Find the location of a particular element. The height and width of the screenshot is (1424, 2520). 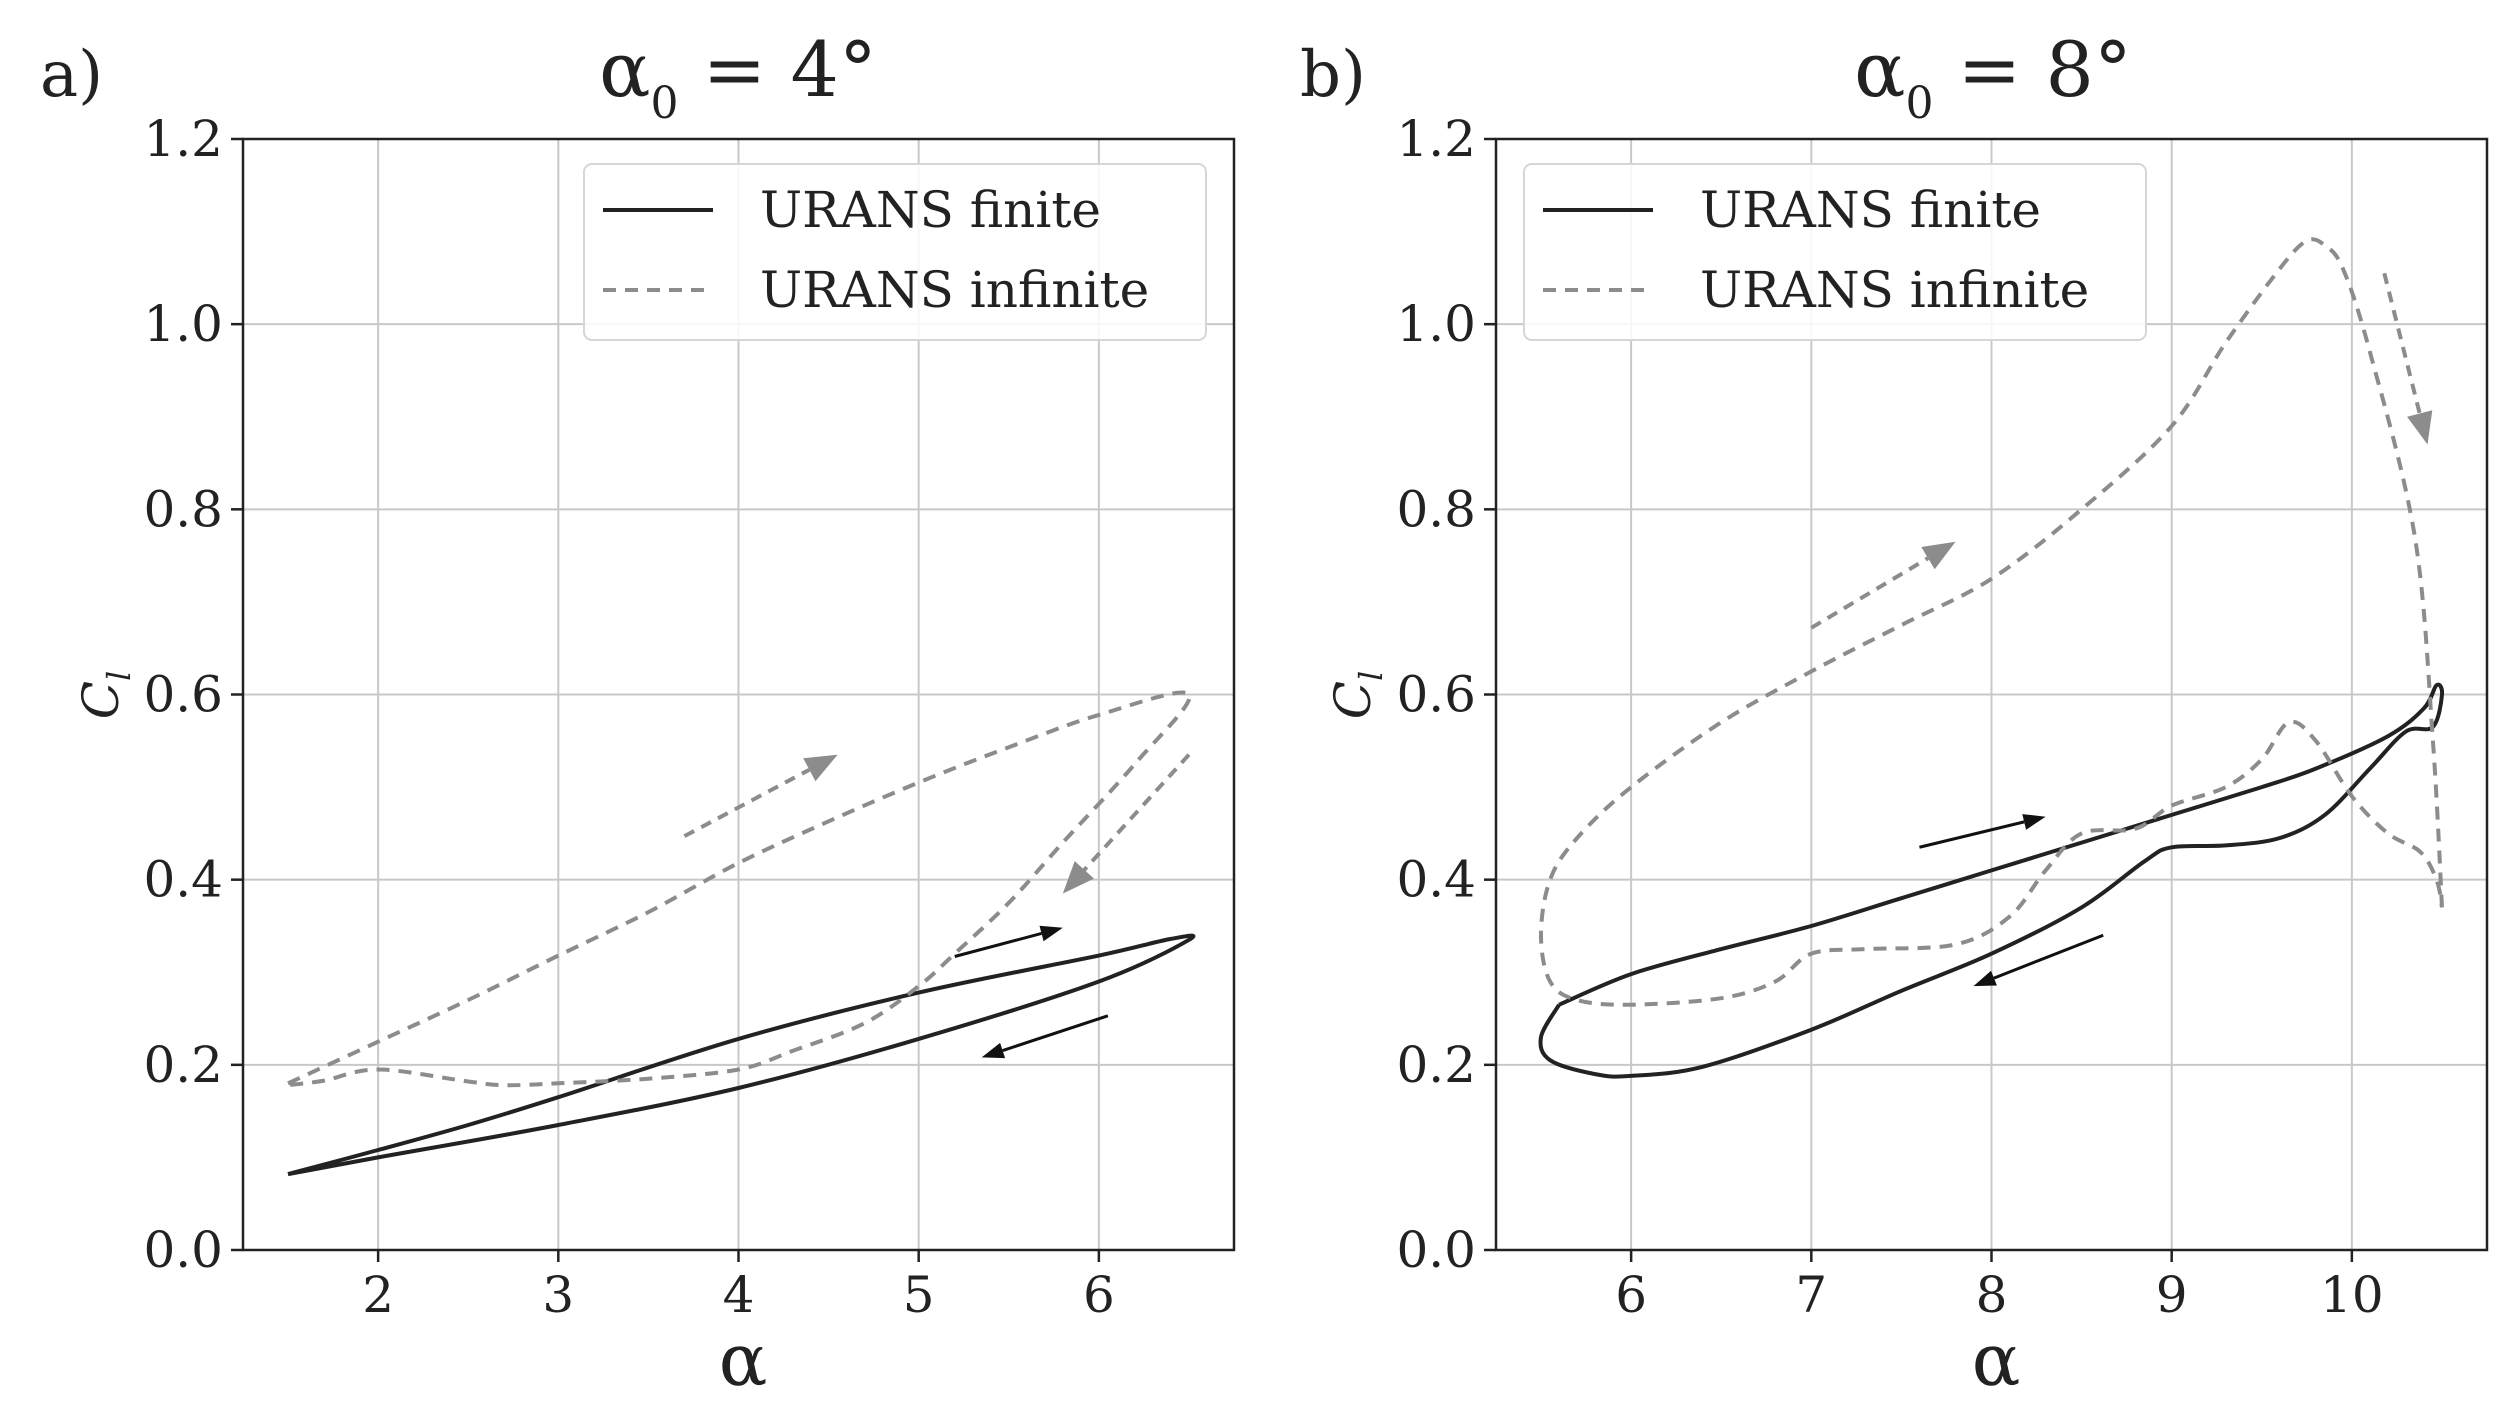

panel-title-b: α0 = 8° is located at coordinates (1993, 77).